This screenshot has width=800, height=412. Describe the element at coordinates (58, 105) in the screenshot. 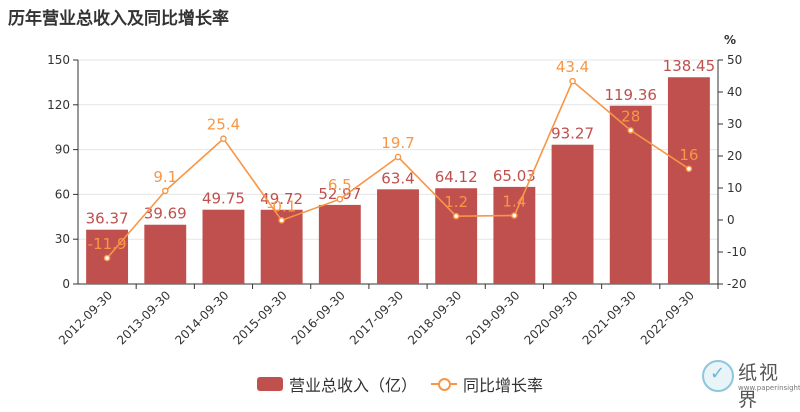

I see `left-axis-tick-label: 120` at that location.